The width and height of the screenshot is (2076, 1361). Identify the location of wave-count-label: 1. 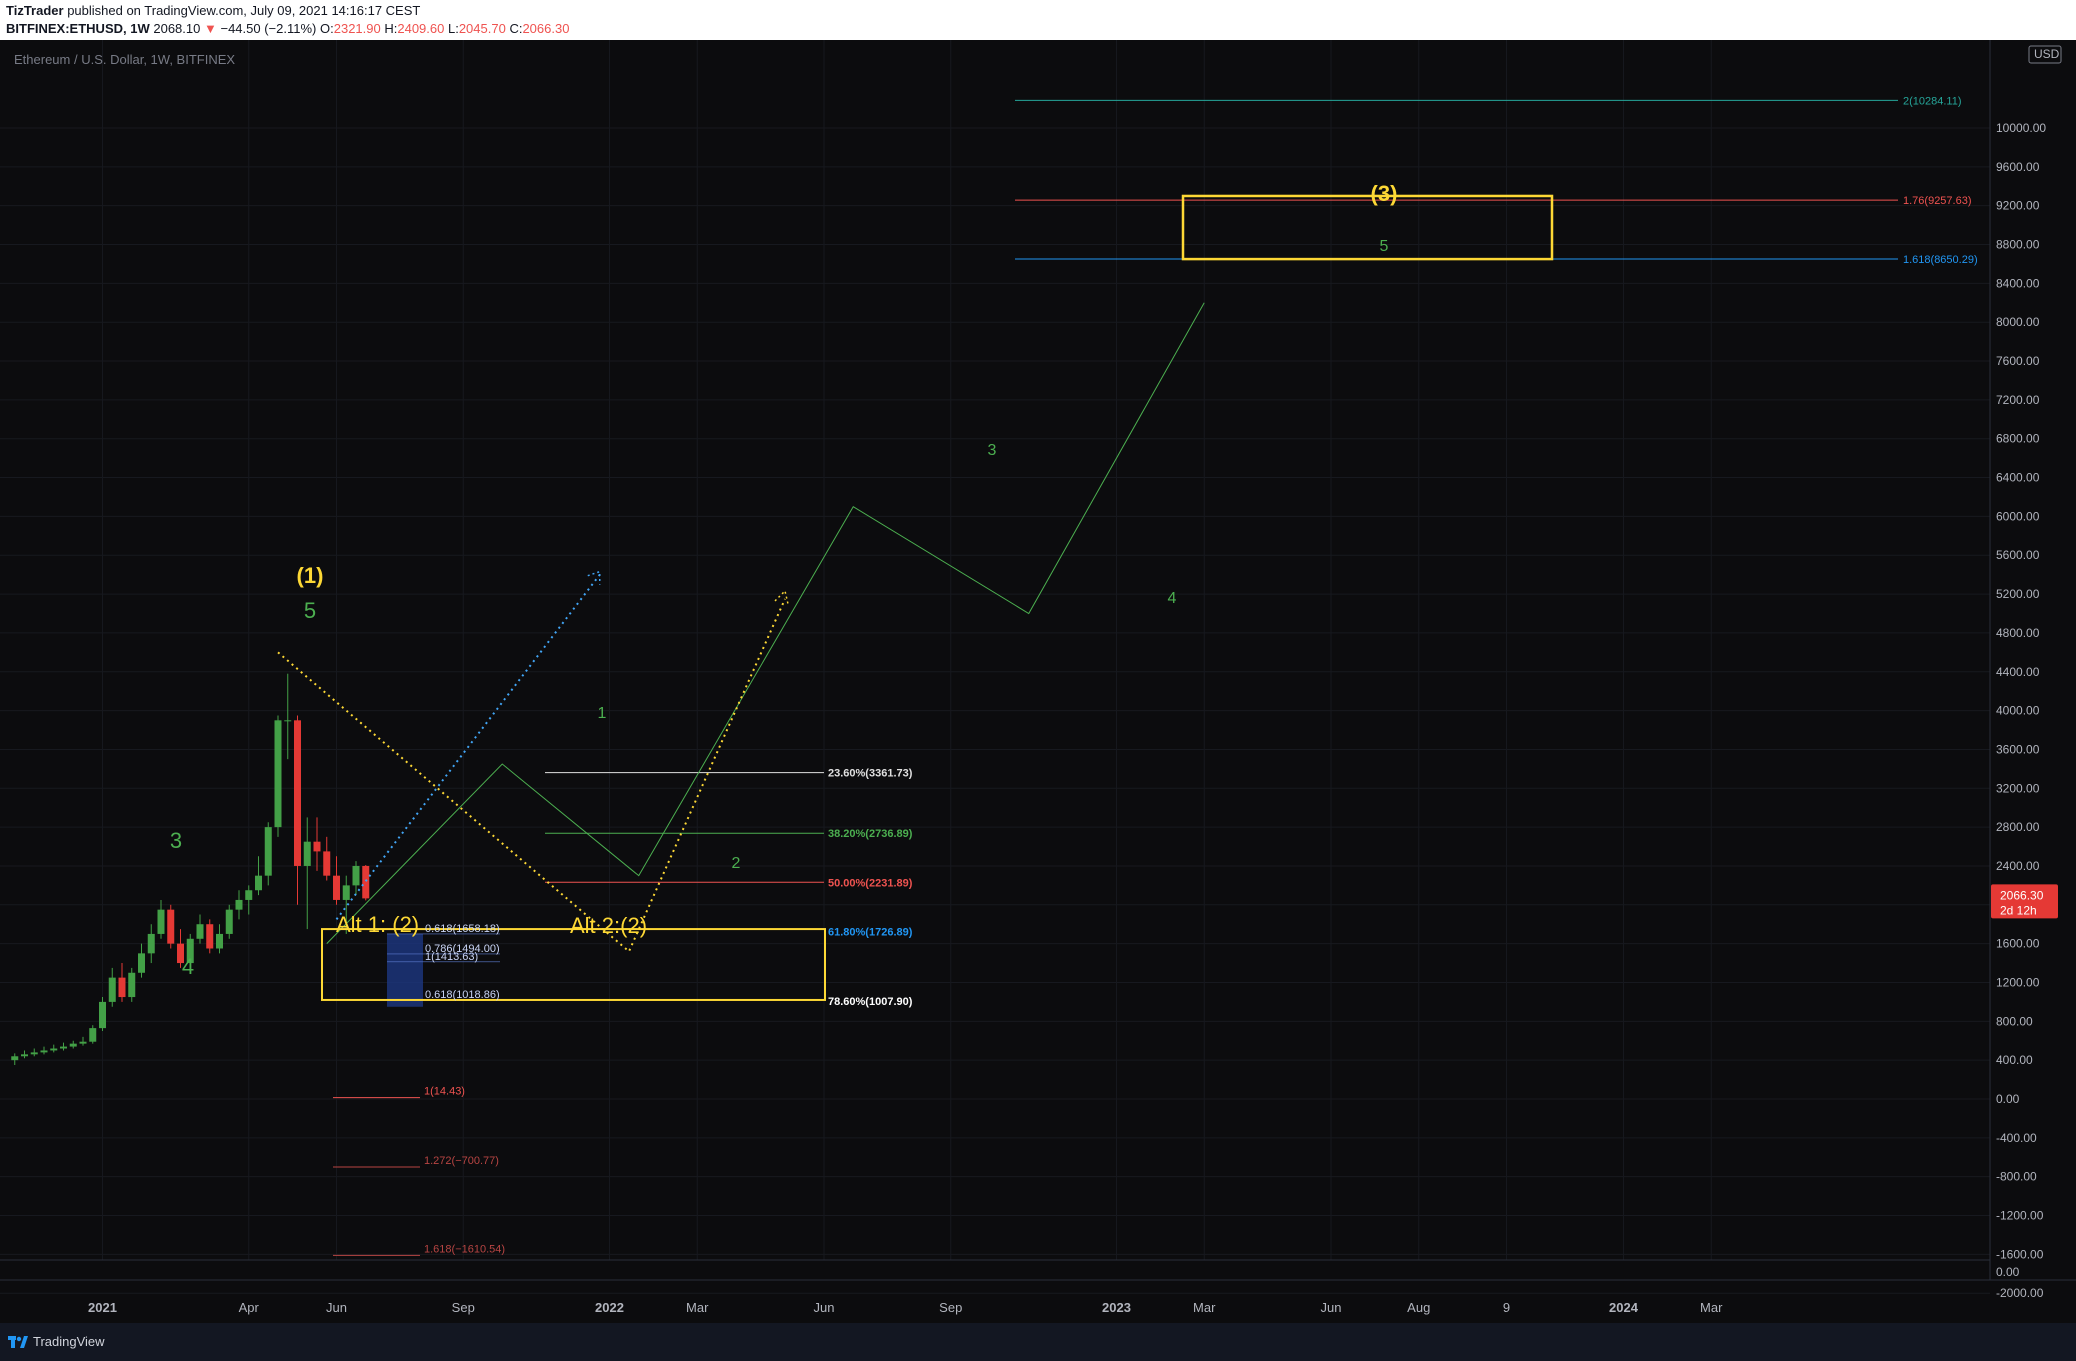
(602, 713).